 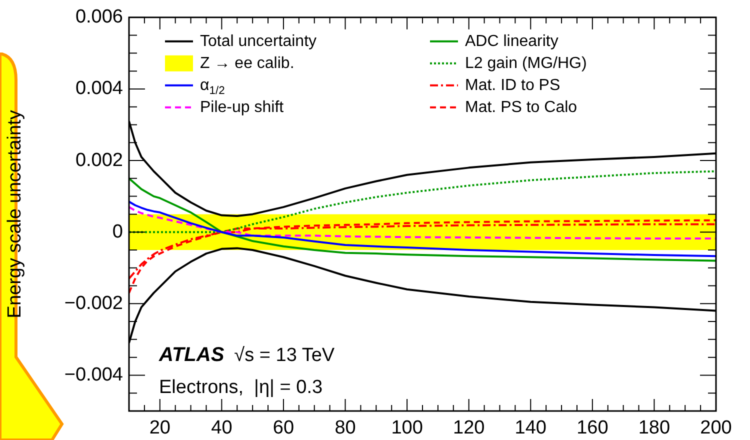 I want to click on legend-label: Mat. ID to PS, so click(x=512, y=85).